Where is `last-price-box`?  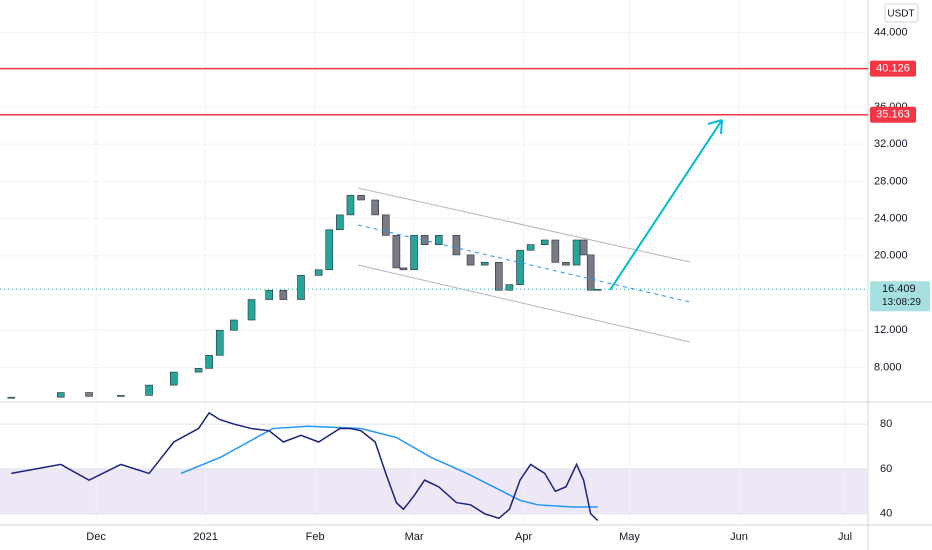
last-price-box is located at coordinates (900, 296).